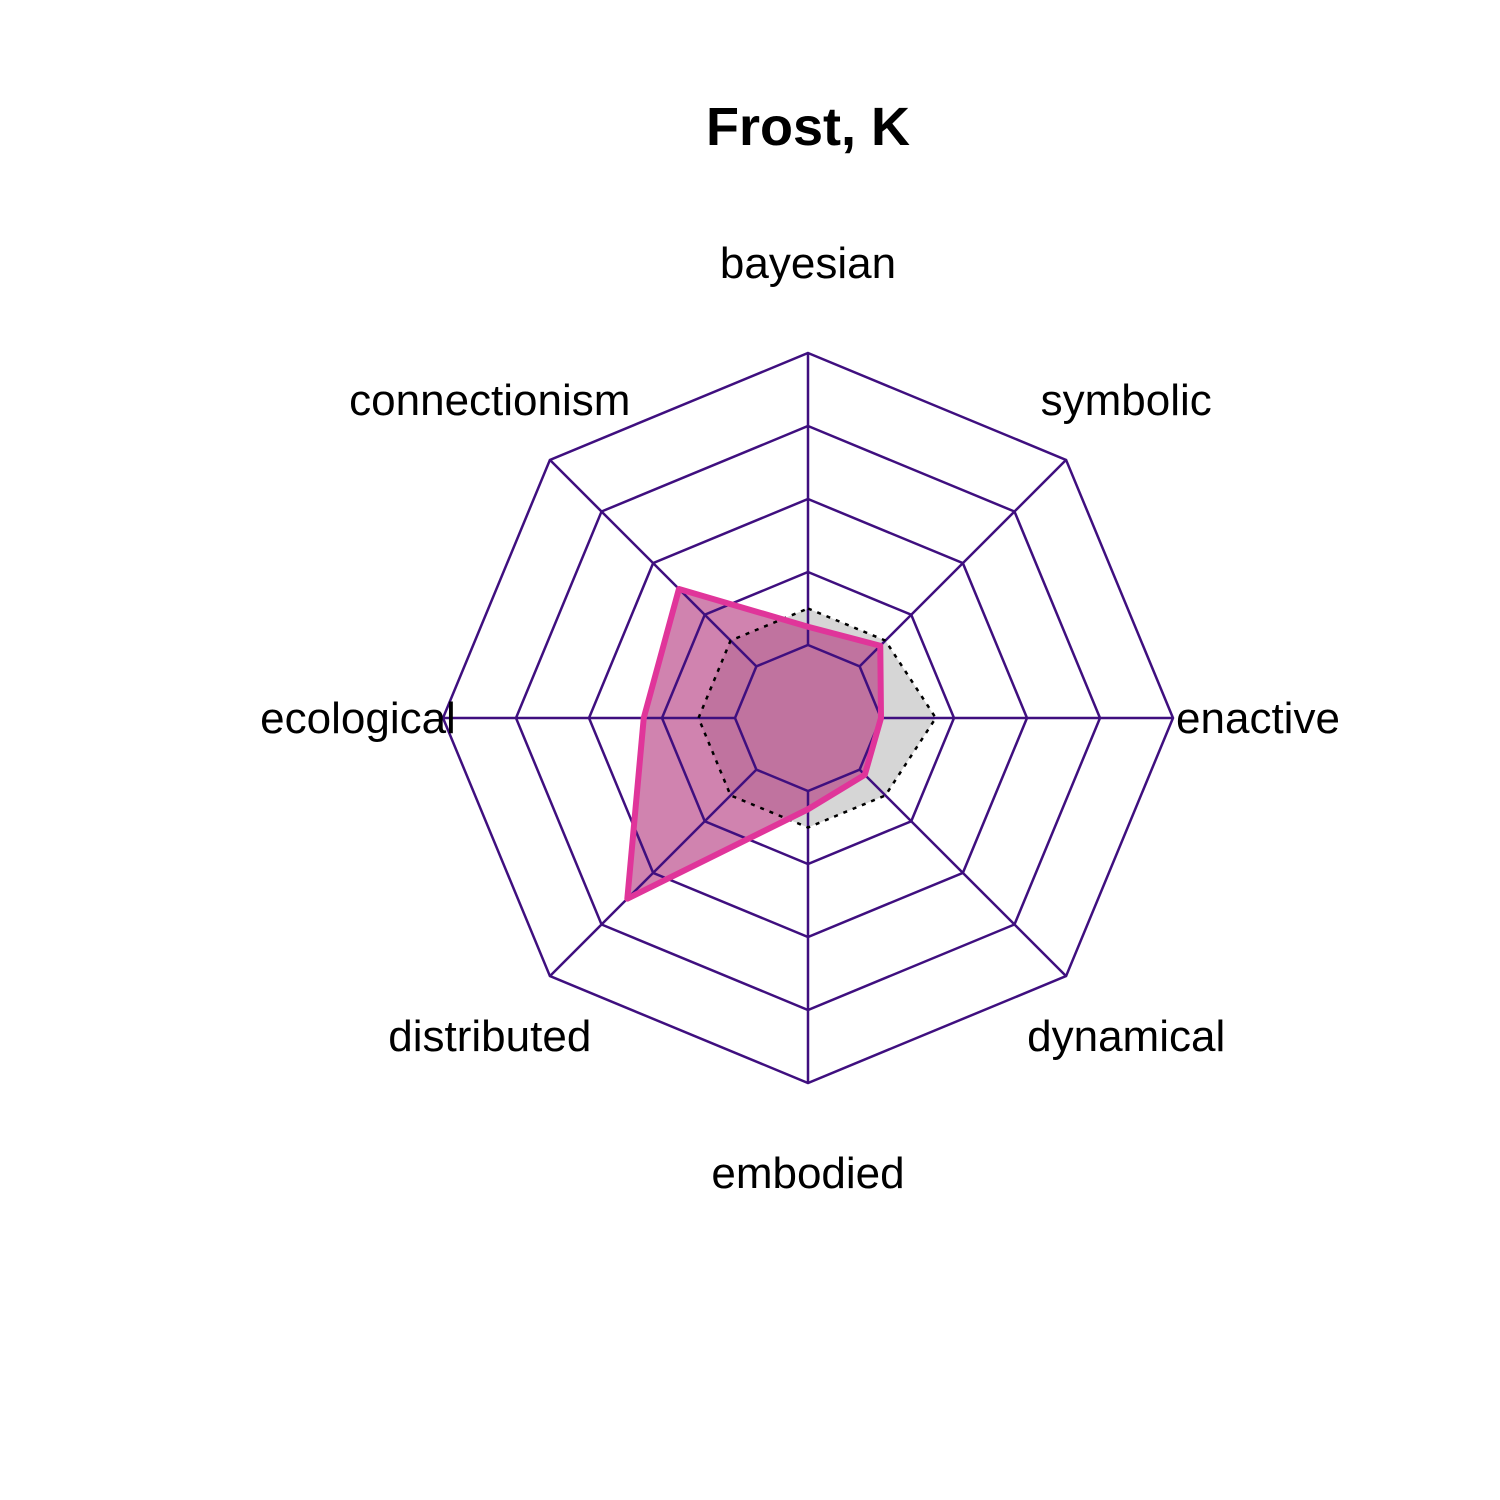  I want to click on axis-label-bayesian: bayesian, so click(808, 263).